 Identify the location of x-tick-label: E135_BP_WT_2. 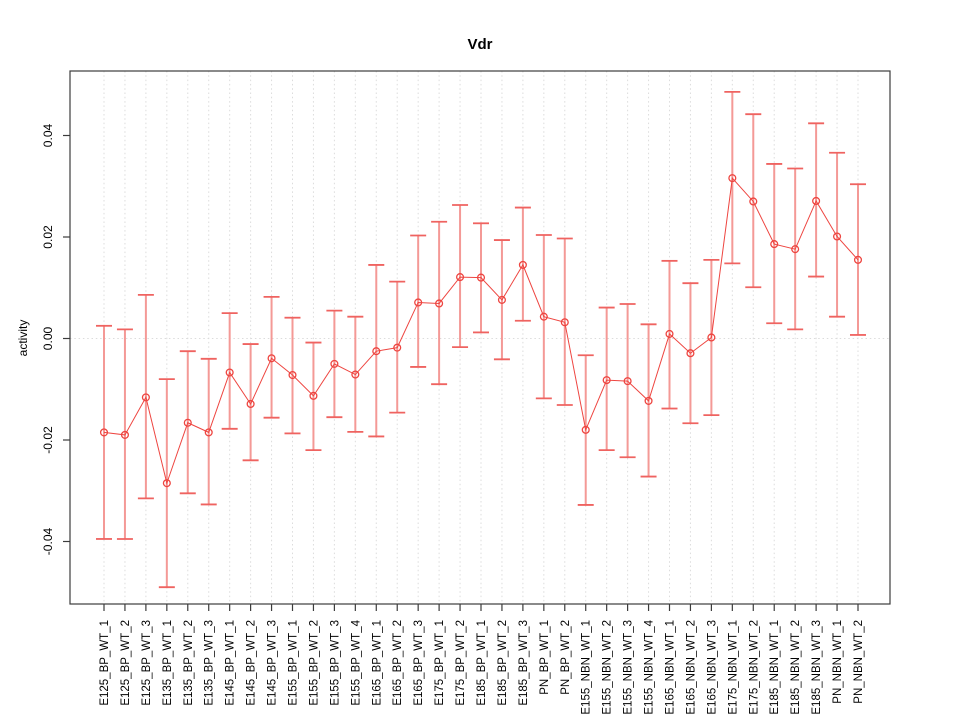
(189, 663).